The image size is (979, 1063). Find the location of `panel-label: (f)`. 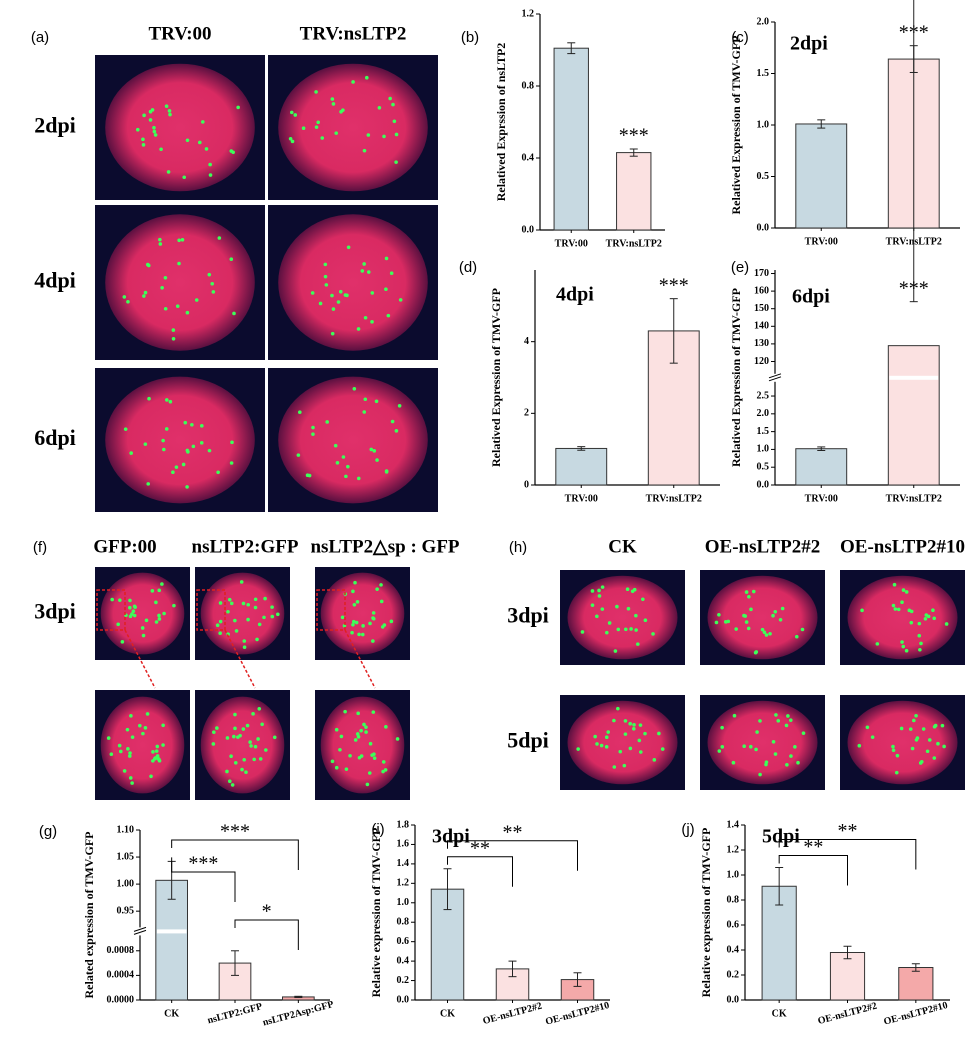

panel-label: (f) is located at coordinates (40, 547).